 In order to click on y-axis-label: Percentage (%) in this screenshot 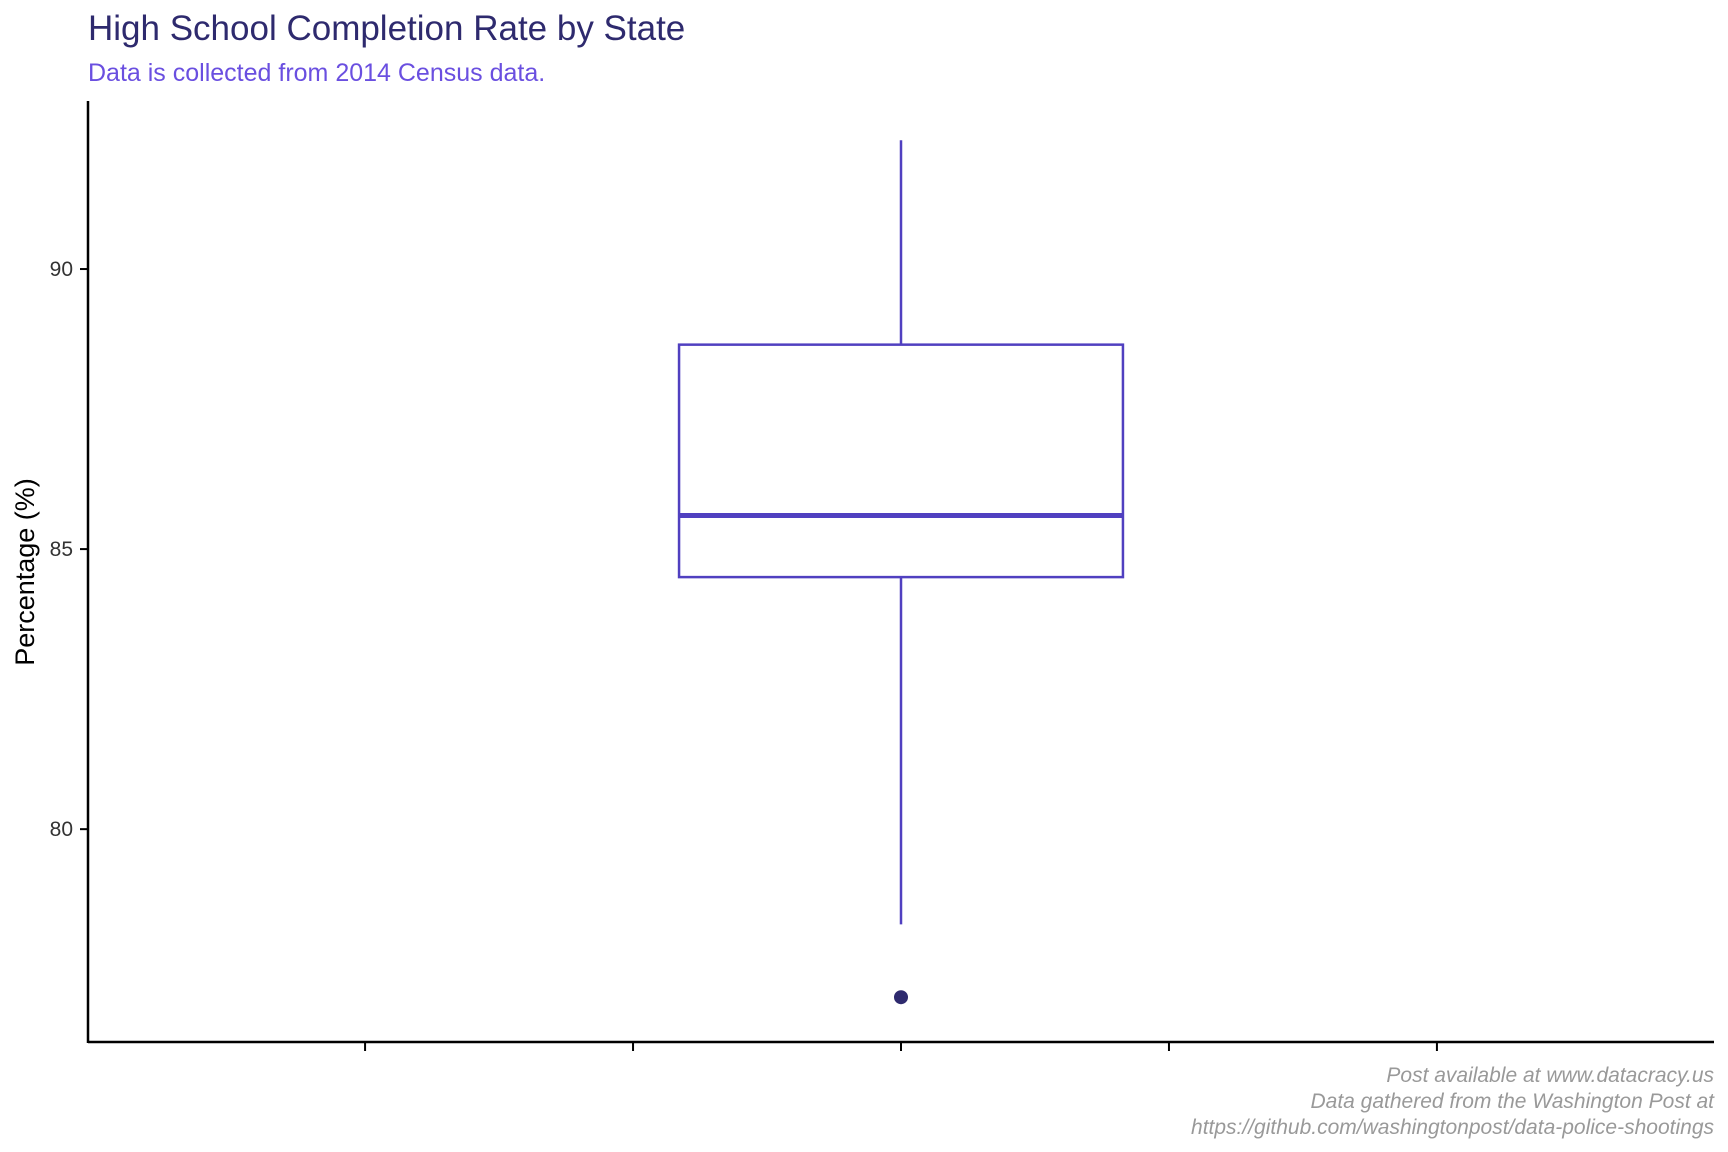, I will do `click(25, 572)`.